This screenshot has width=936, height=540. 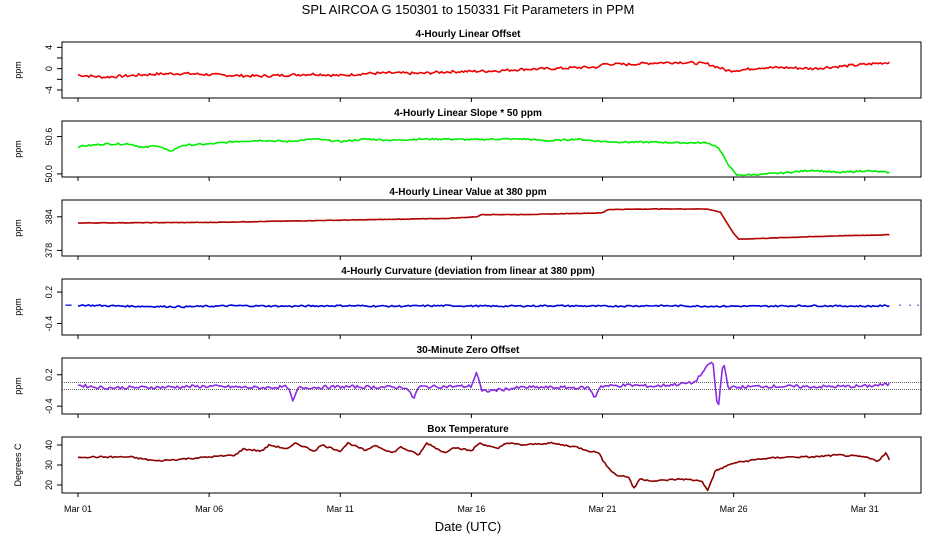 I want to click on x-tick-label: Mar 01, so click(x=78, y=509).